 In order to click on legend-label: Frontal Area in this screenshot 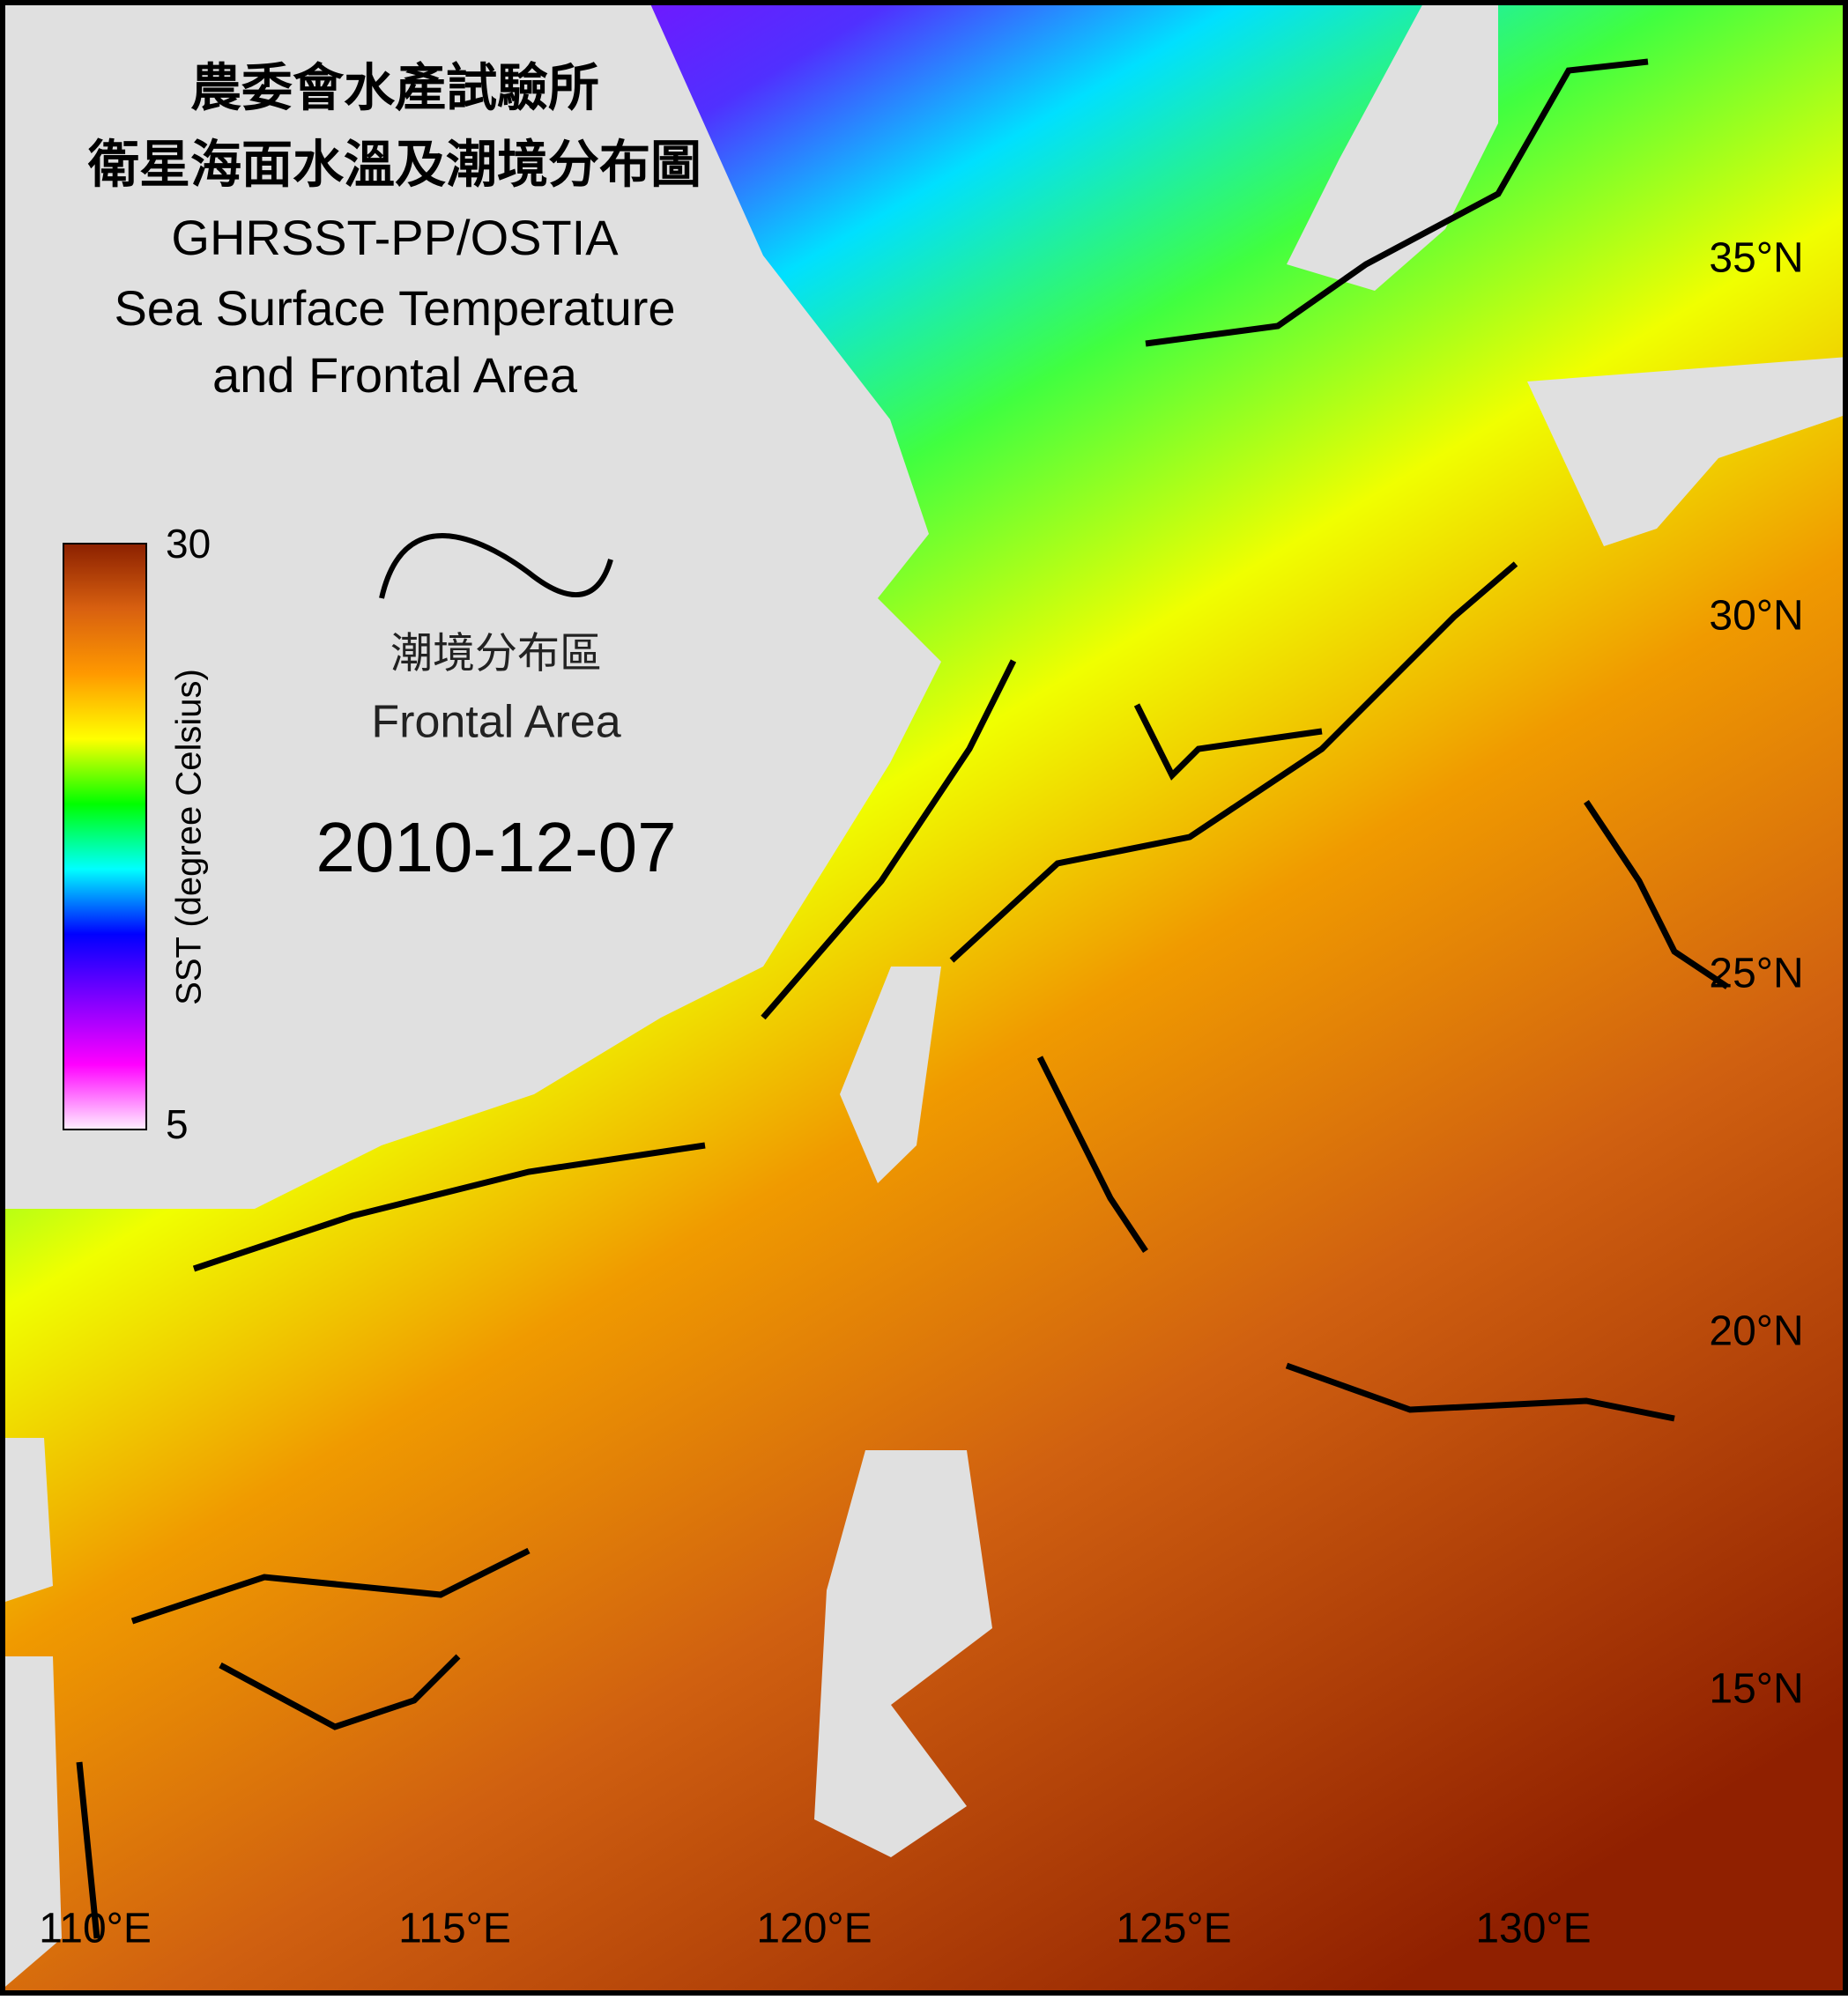, I will do `click(495, 722)`.